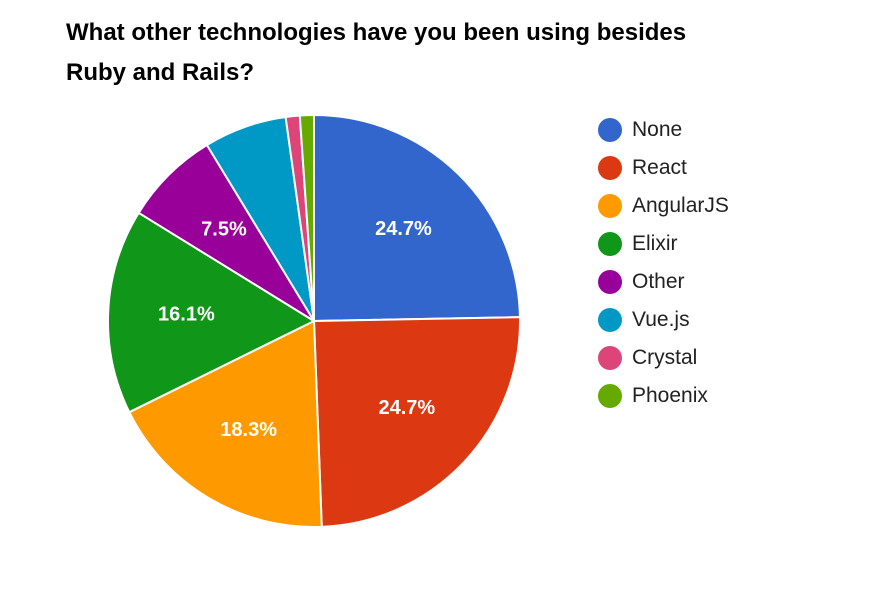 The height and width of the screenshot is (600, 880). Describe the element at coordinates (248, 430) in the screenshot. I see `slice-label-angularjs: 18.3%` at that location.